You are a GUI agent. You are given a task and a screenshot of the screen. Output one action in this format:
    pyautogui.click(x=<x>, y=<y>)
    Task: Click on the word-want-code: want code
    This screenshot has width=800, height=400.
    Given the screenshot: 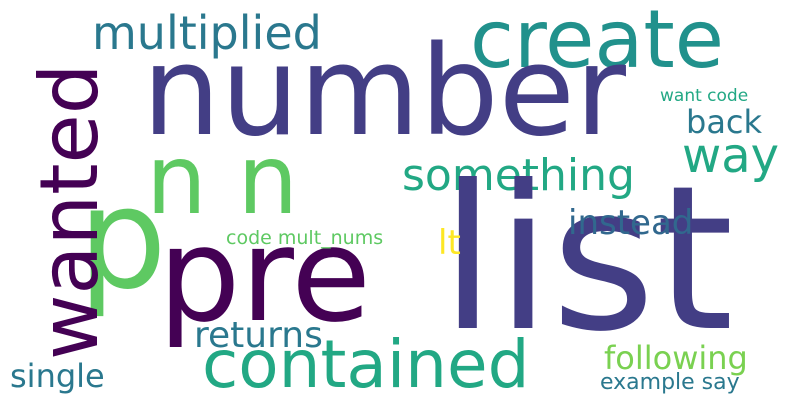 What is the action you would take?
    pyautogui.click(x=704, y=96)
    